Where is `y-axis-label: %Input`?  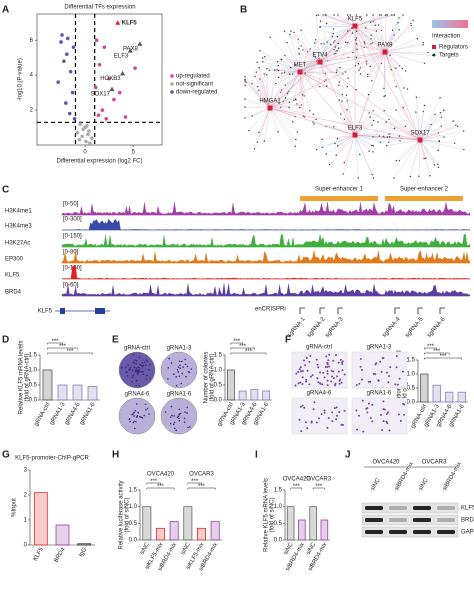
y-axis-label: %Input is located at coordinates (15, 507).